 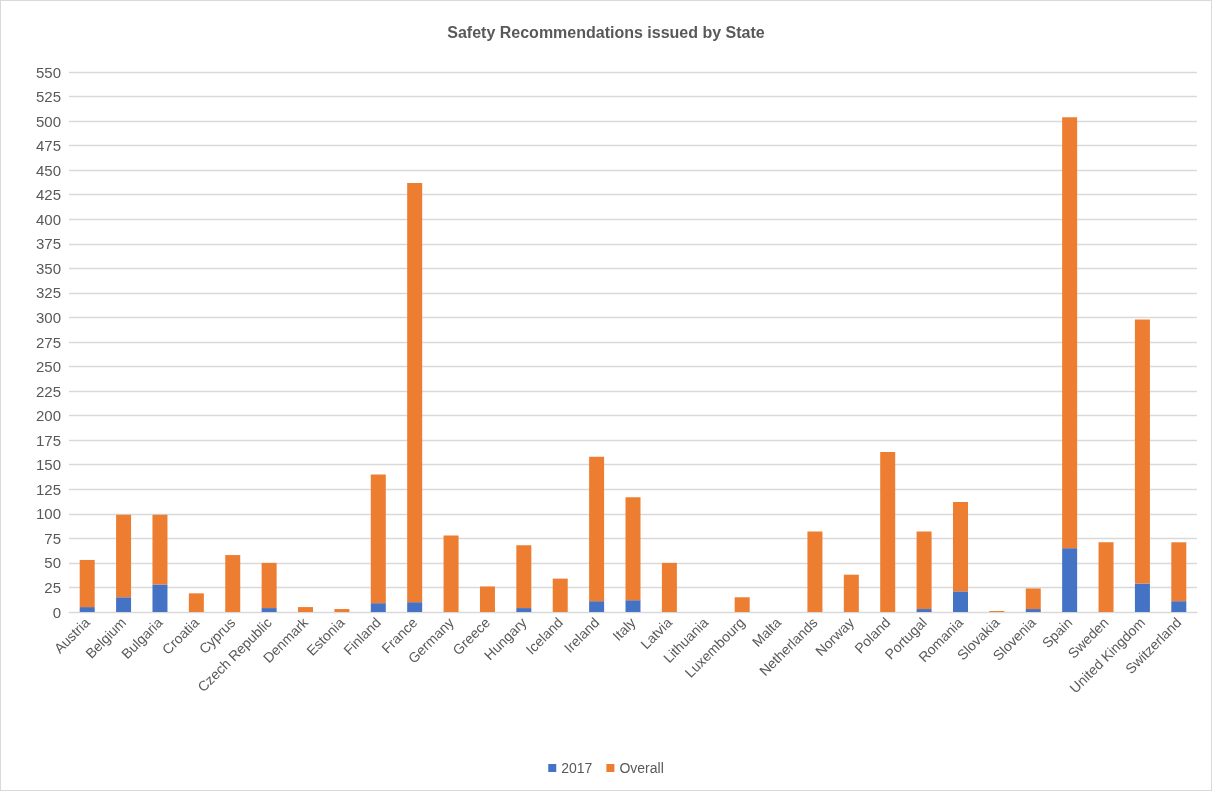 What do you see at coordinates (48, 97) in the screenshot?
I see `y-tick-label: 525` at bounding box center [48, 97].